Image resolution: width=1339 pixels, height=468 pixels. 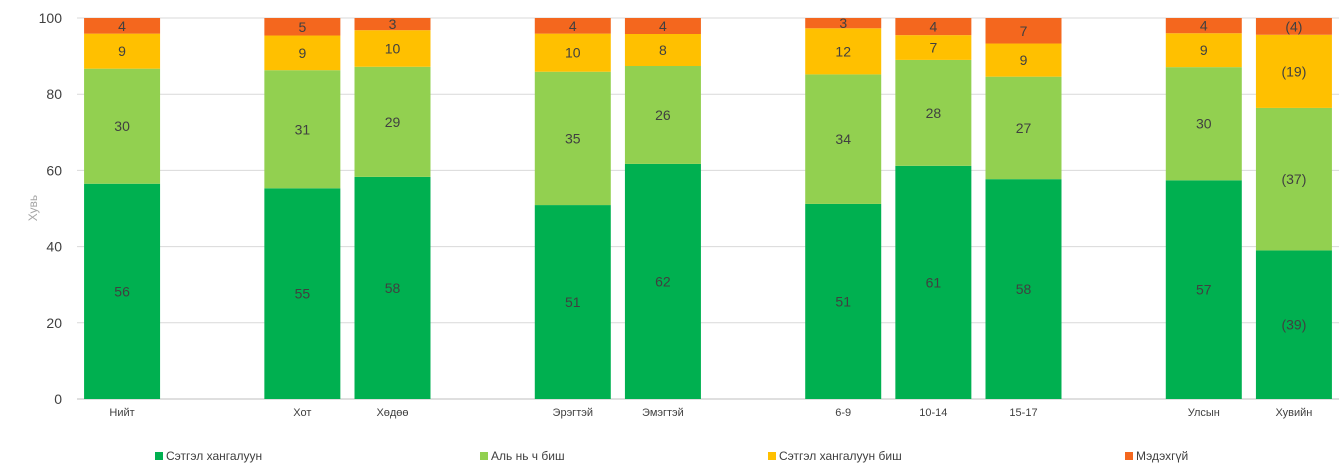 I want to click on data-label: (19), so click(x=1293, y=71).